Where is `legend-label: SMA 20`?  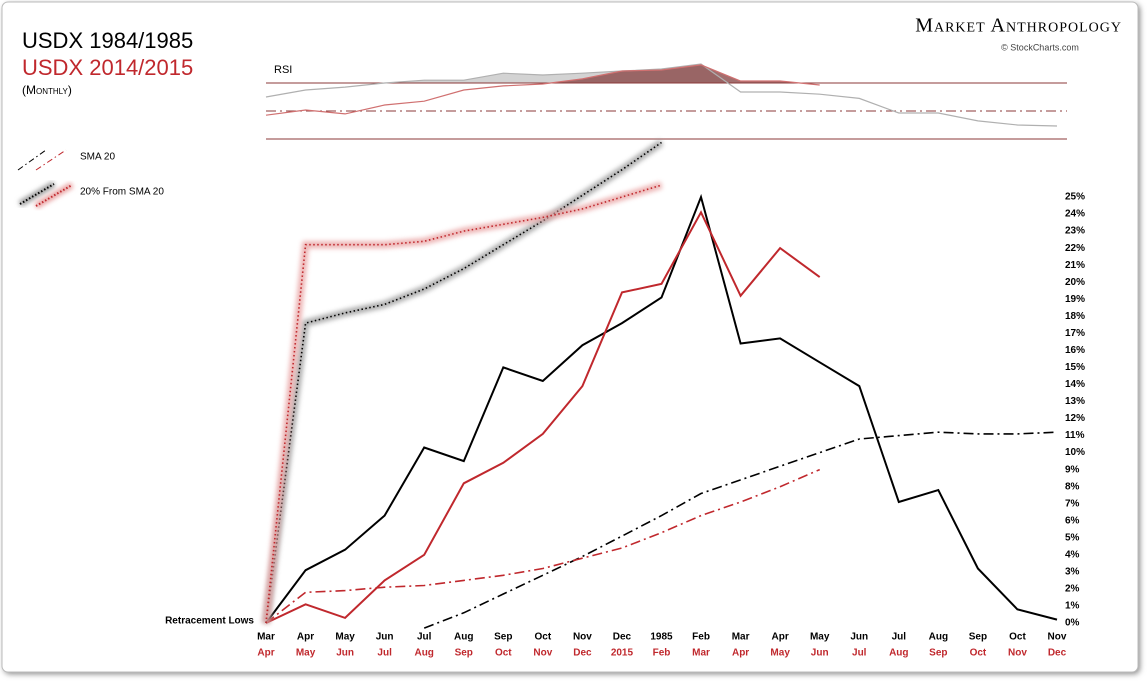
legend-label: SMA 20 is located at coordinates (97, 157).